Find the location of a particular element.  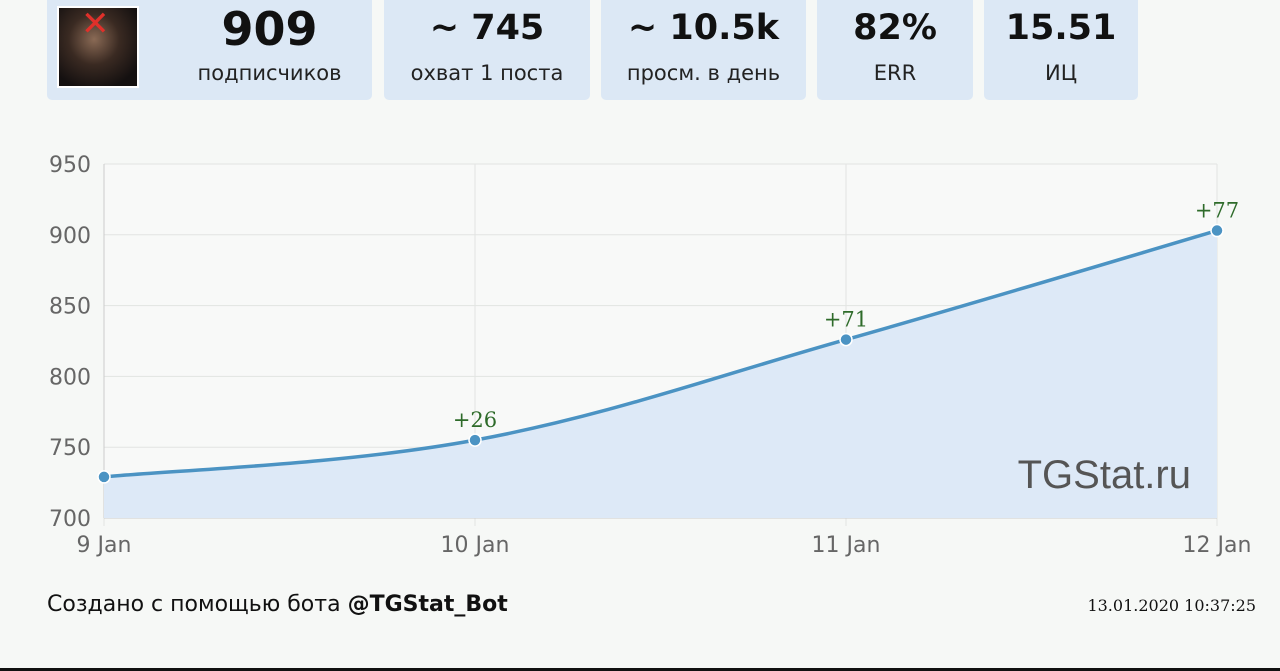

reach-card: ~ 745 охват 1 поста is located at coordinates (487, 50).